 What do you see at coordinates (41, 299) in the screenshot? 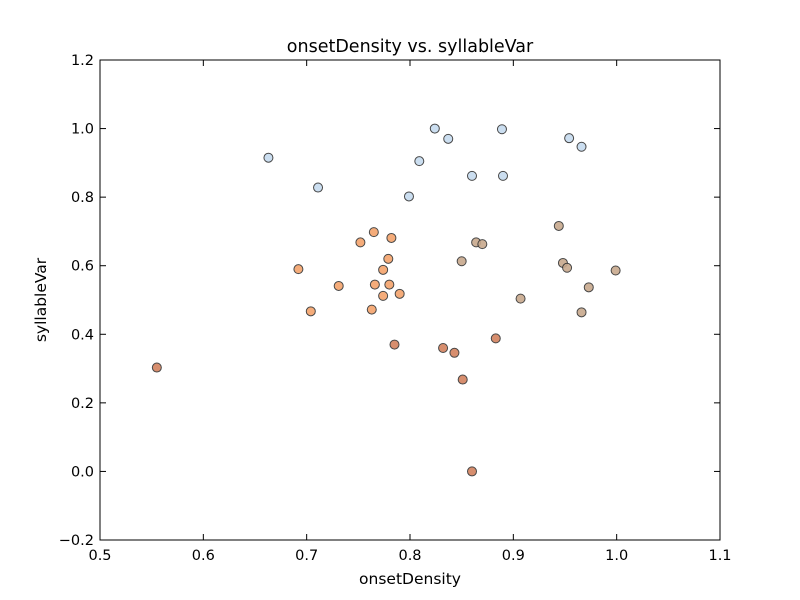
I see `y-axis-label: syllableVar` at bounding box center [41, 299].